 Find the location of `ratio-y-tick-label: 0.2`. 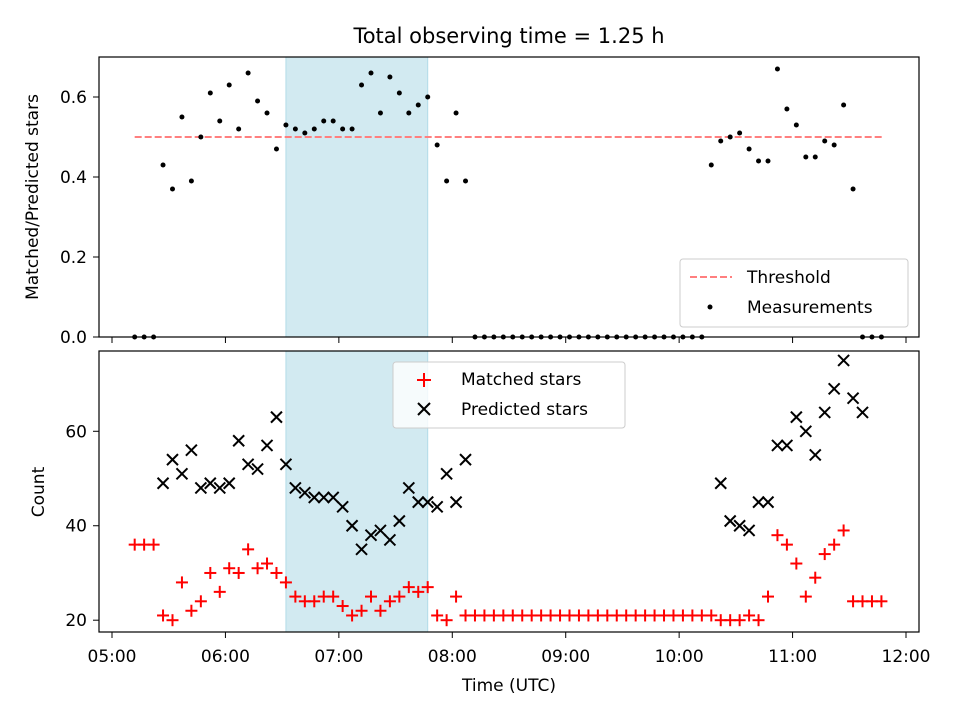

ratio-y-tick-label: 0.2 is located at coordinates (73, 258).